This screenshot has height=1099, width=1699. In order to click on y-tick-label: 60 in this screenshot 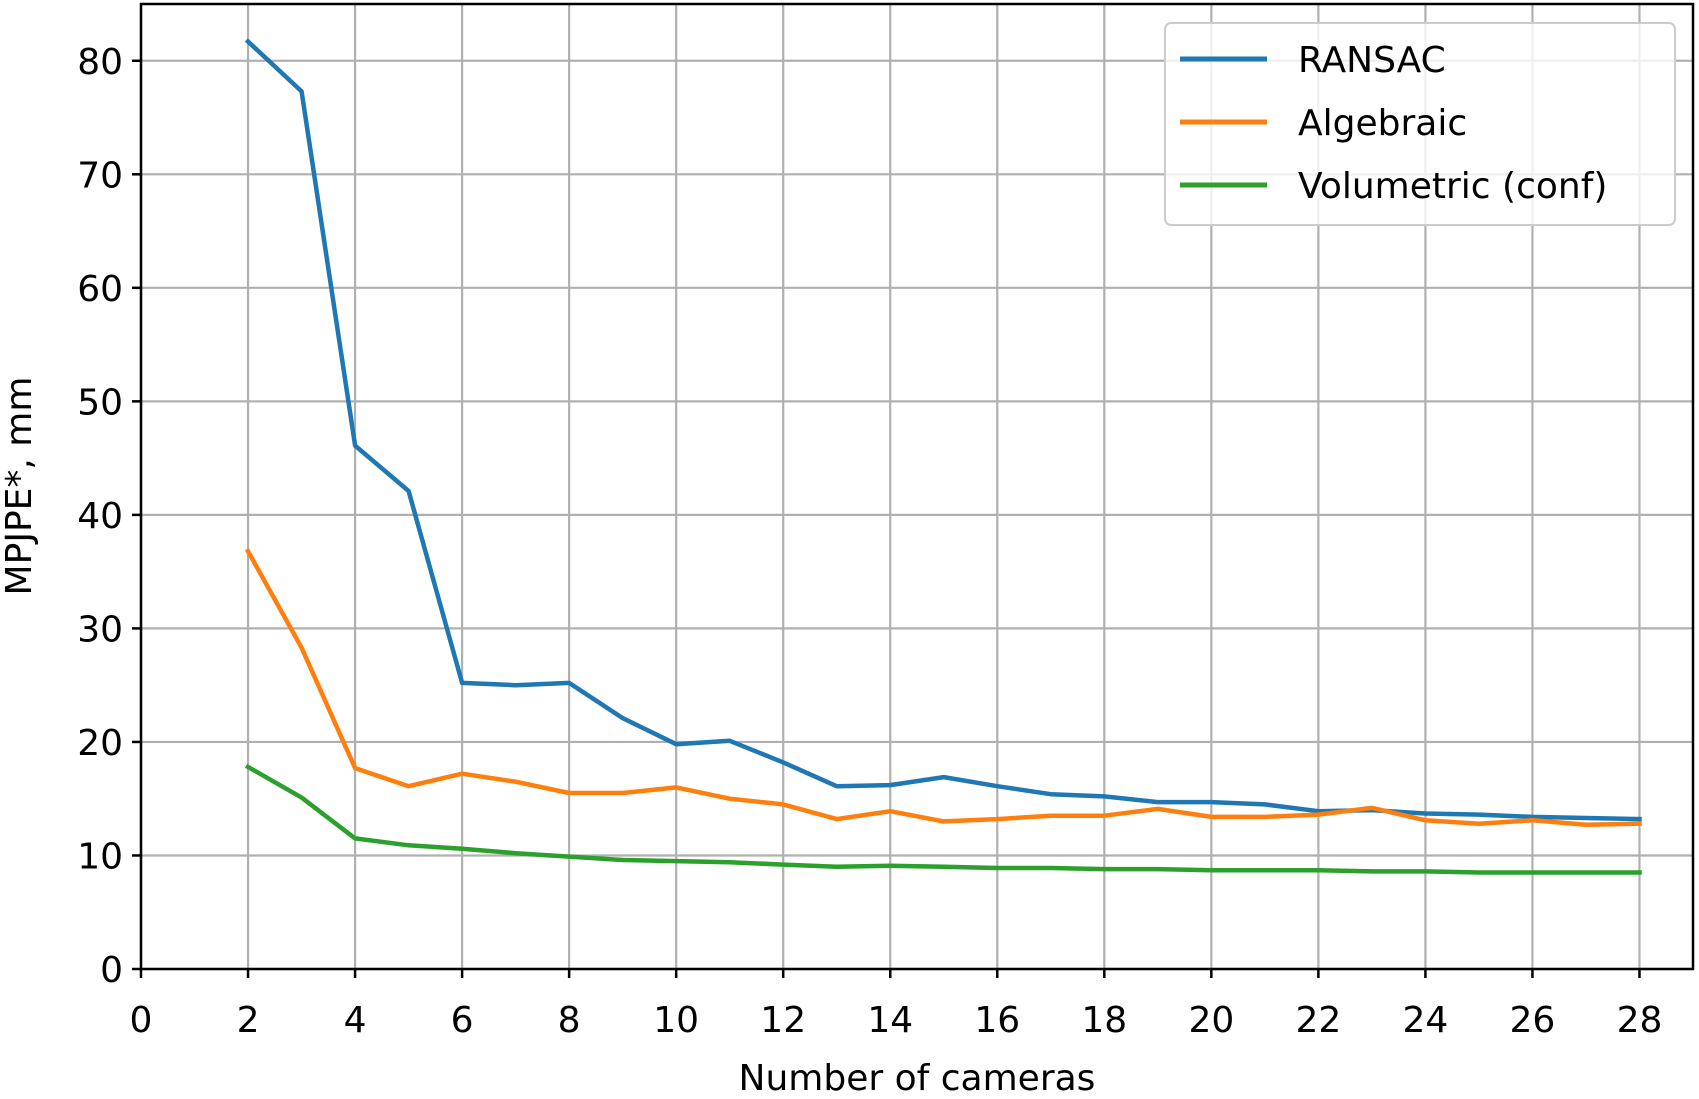, I will do `click(100, 289)`.